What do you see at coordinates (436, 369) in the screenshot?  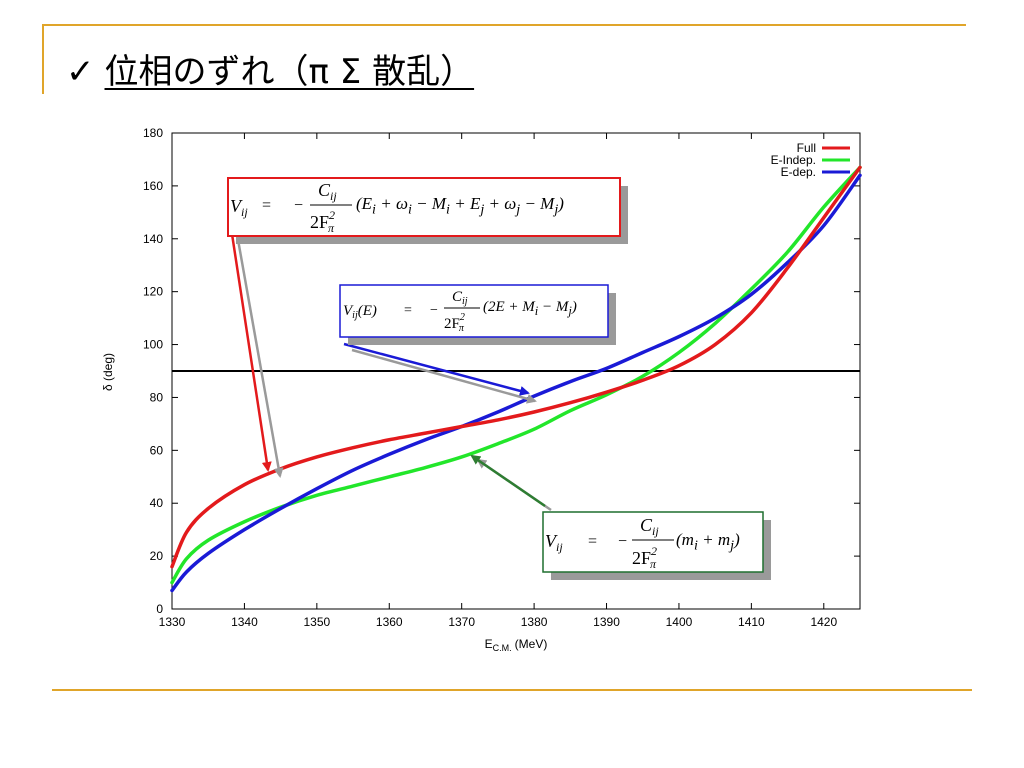 I see `edep-annotation-arrow` at bounding box center [436, 369].